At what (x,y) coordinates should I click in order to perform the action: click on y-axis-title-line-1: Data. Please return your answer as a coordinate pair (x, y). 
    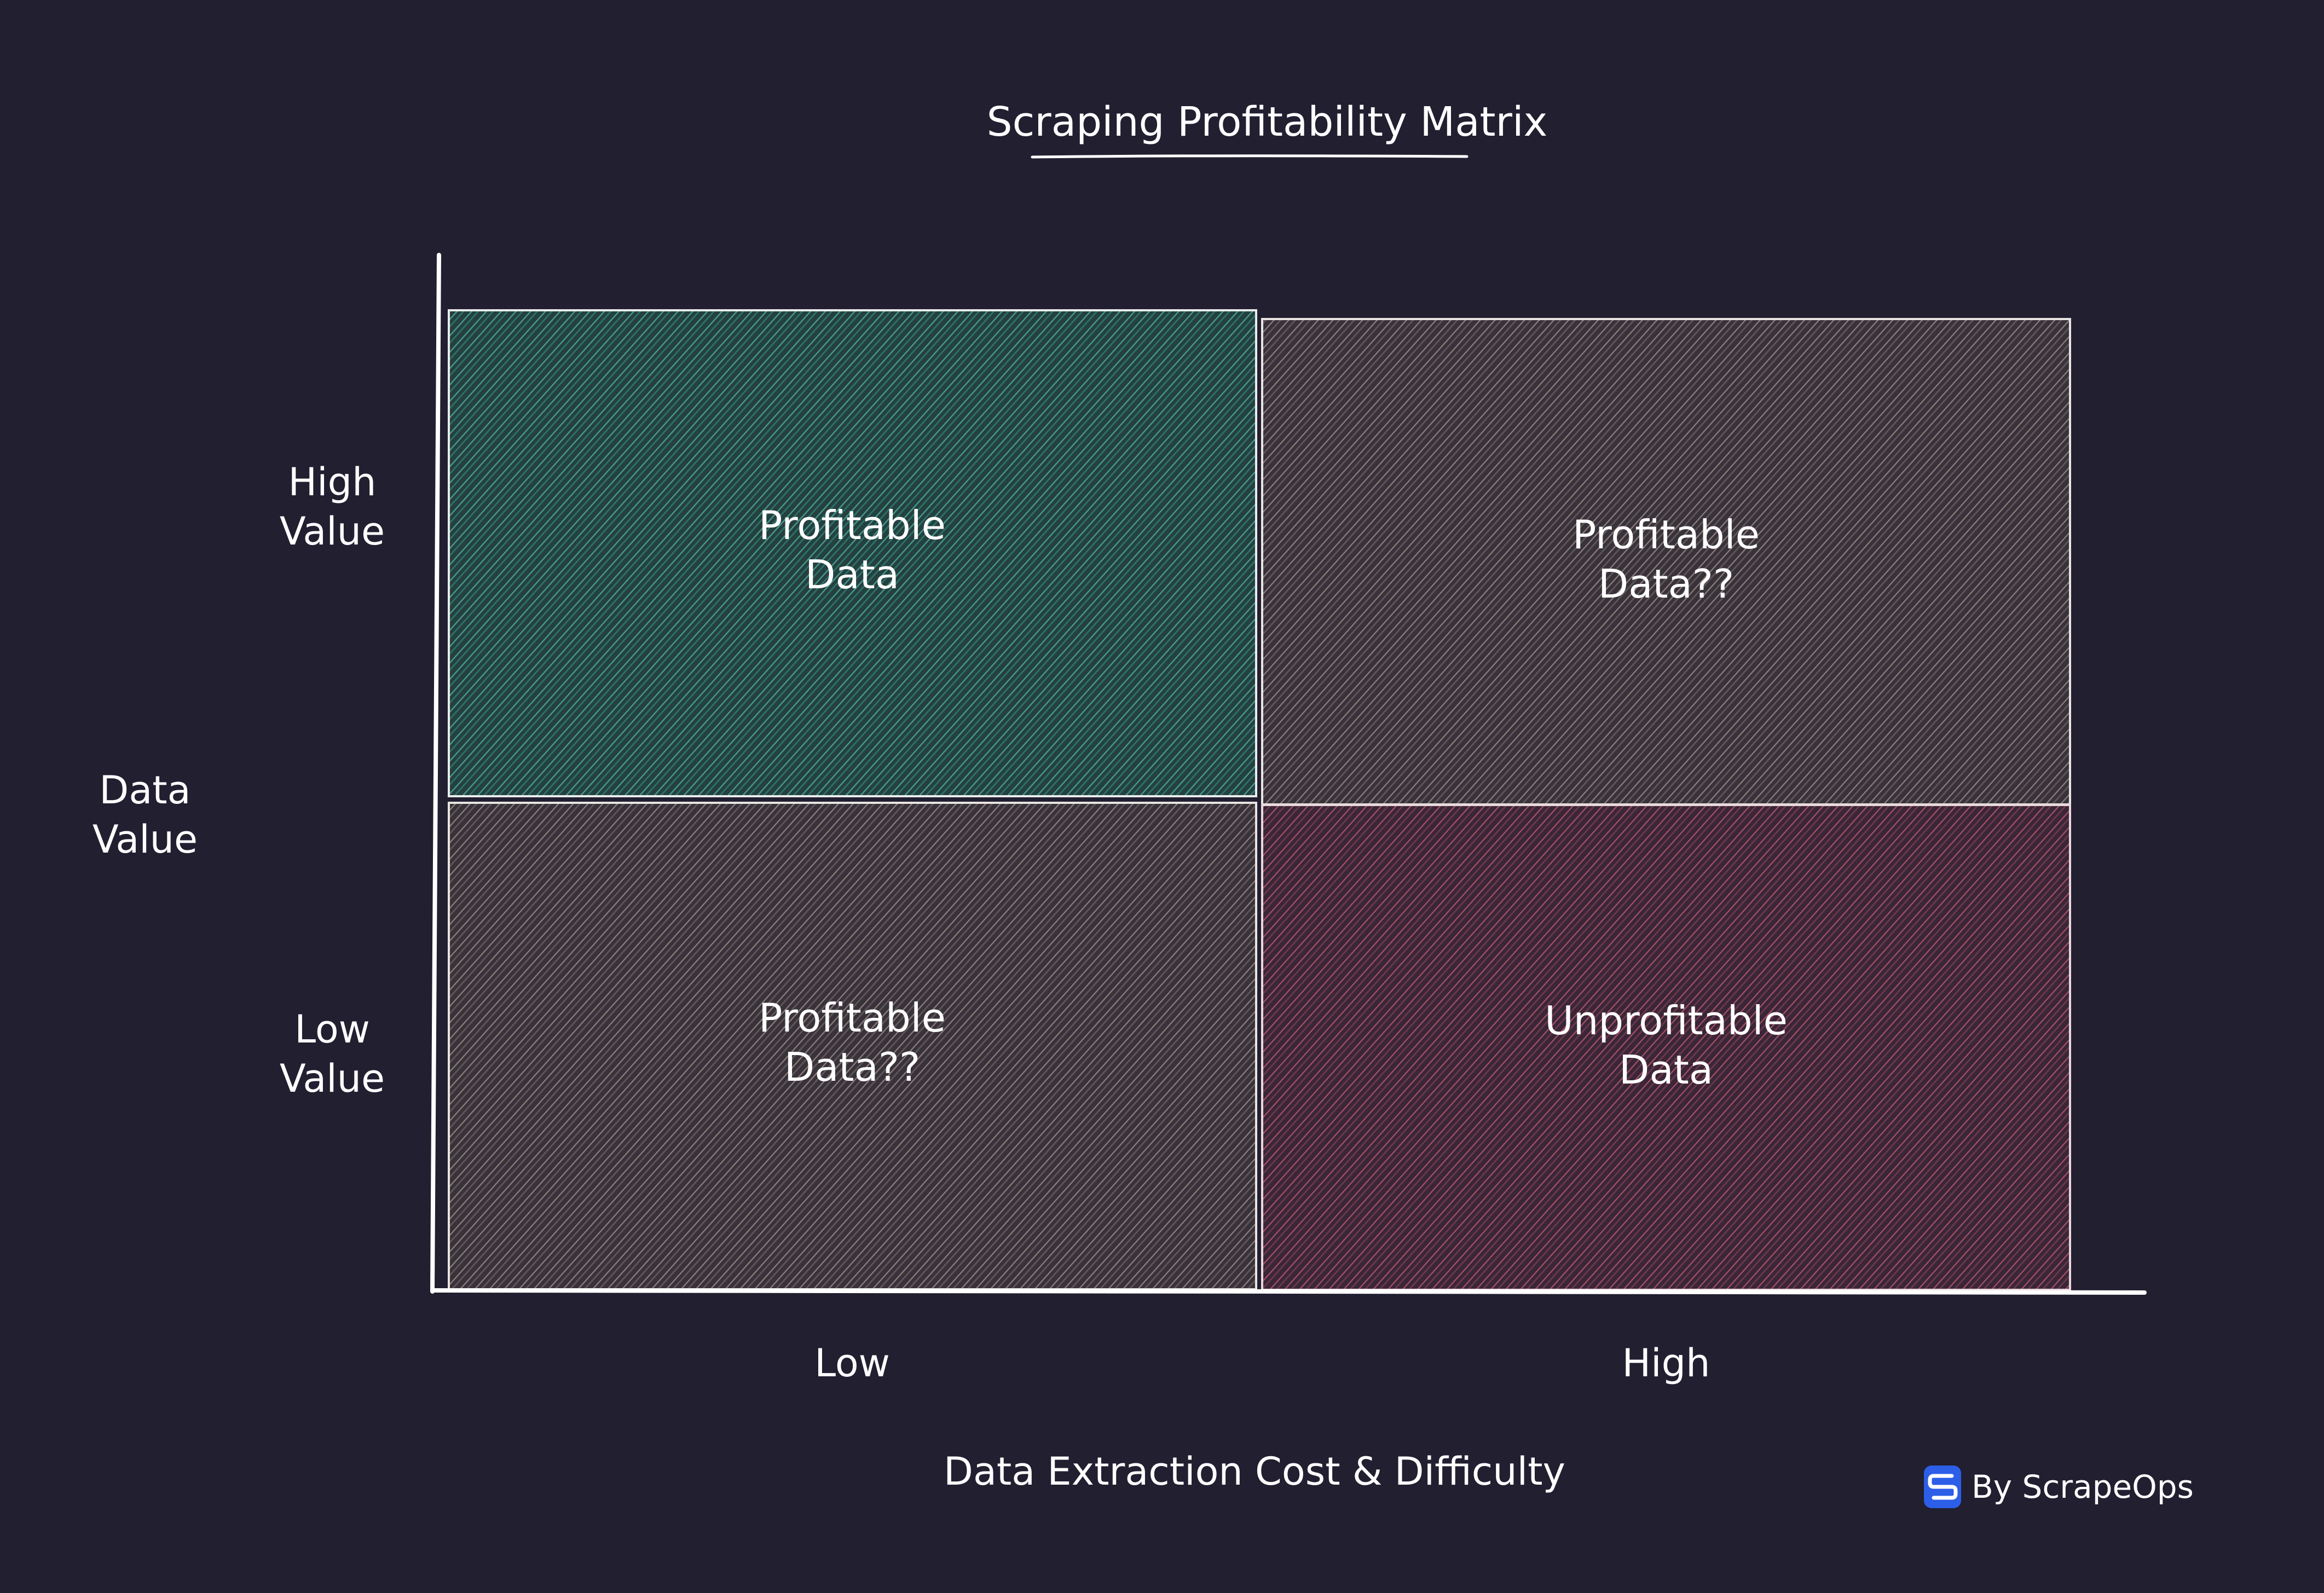
    Looking at the image, I should click on (144, 790).